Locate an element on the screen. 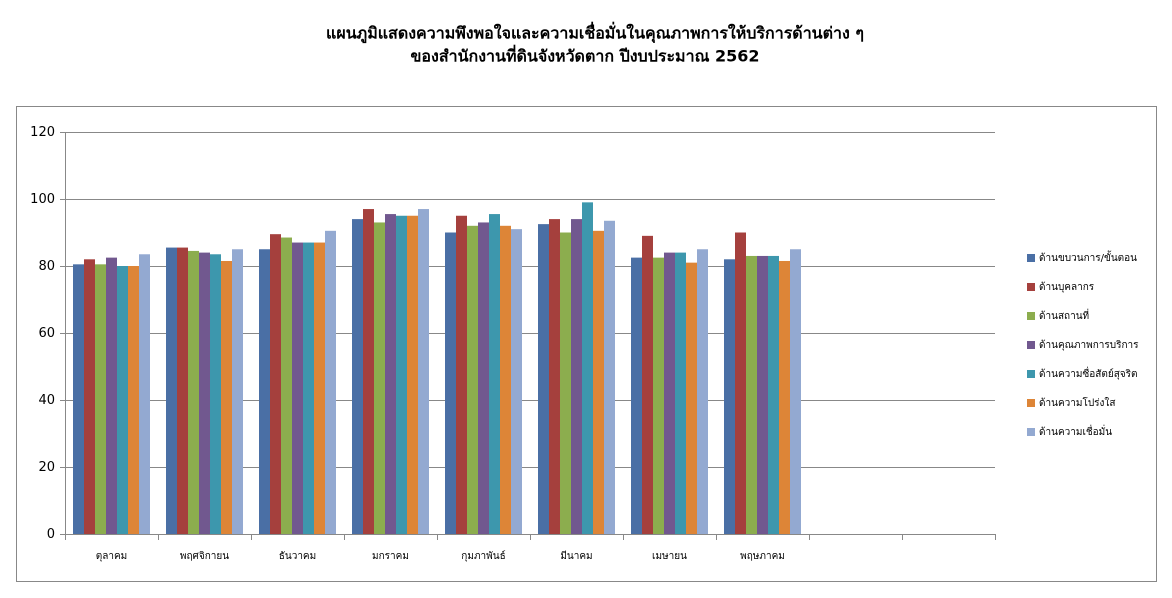 The image size is (1172, 598). legend-label: ด้านความโปร่งใส is located at coordinates (1077, 402).